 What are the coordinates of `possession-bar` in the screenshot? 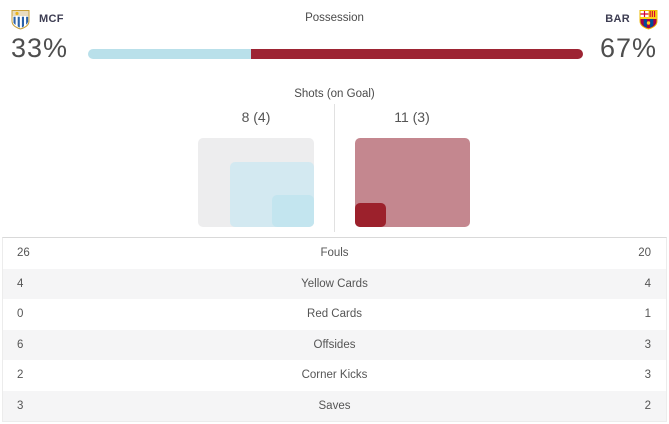 It's located at (335, 54).